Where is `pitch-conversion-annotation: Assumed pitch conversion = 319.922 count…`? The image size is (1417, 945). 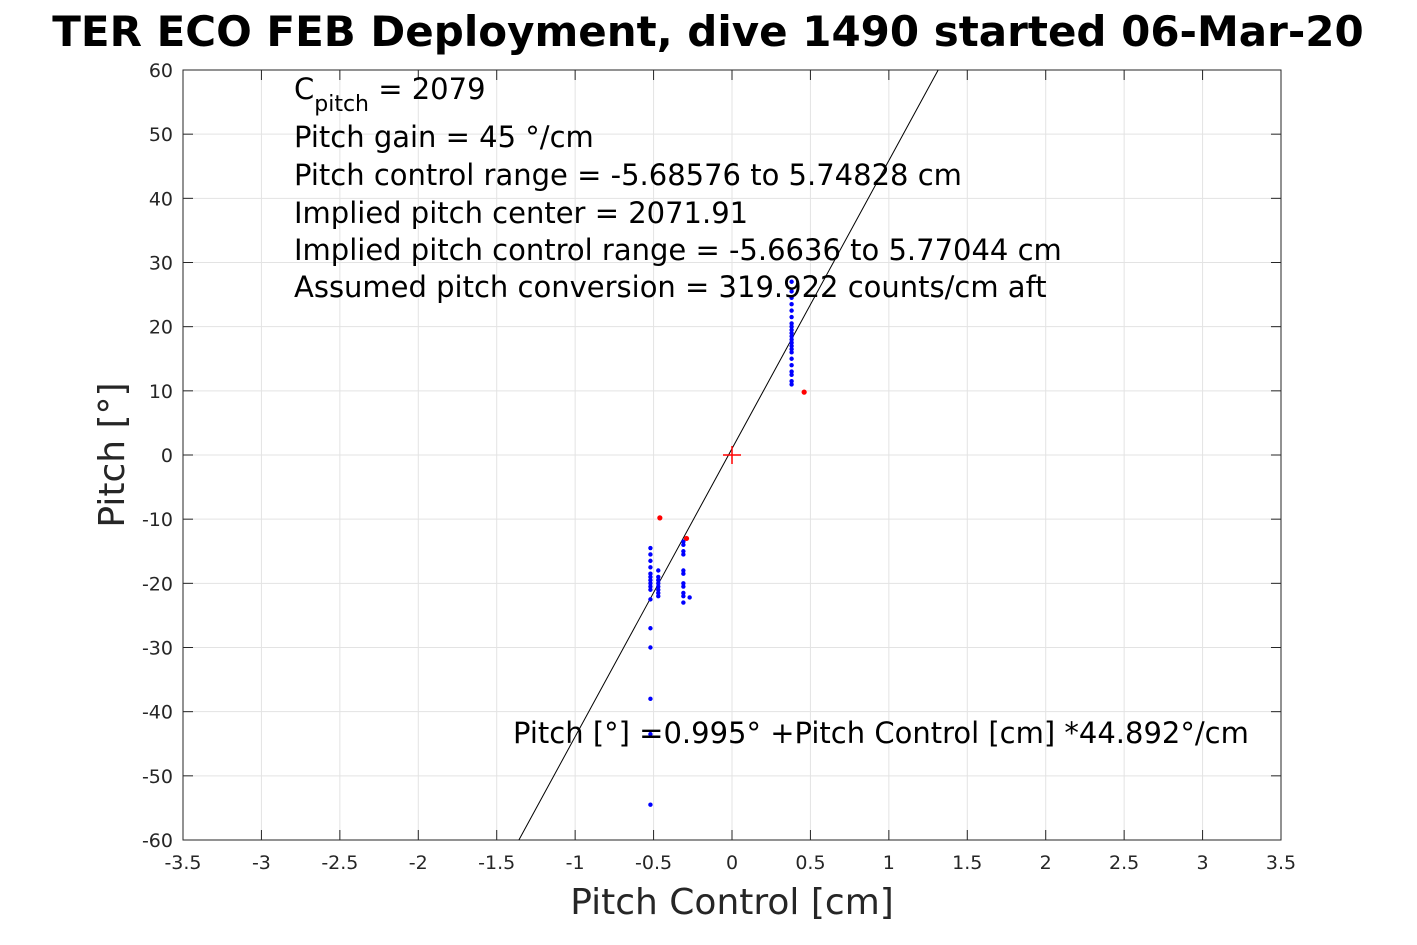
pitch-conversion-annotation: Assumed pitch conversion = 319.922 count… is located at coordinates (670, 287).